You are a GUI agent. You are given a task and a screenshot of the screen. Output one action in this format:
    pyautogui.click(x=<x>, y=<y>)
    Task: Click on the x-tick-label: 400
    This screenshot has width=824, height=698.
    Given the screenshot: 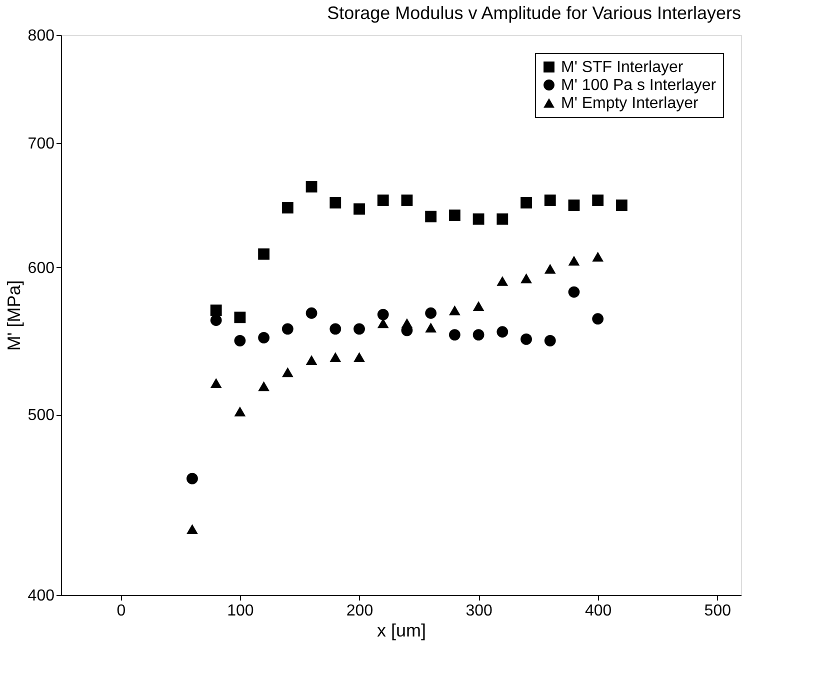 What is the action you would take?
    pyautogui.click(x=598, y=611)
    